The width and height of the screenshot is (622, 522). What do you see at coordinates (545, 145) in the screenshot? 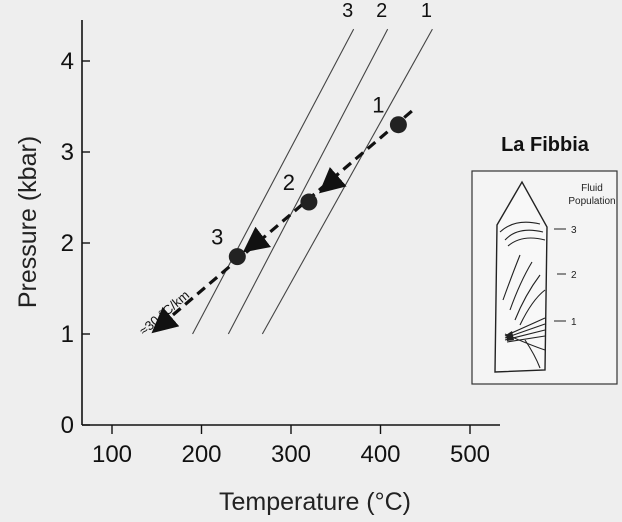
I see `inset-title: La Fibbia` at bounding box center [545, 145].